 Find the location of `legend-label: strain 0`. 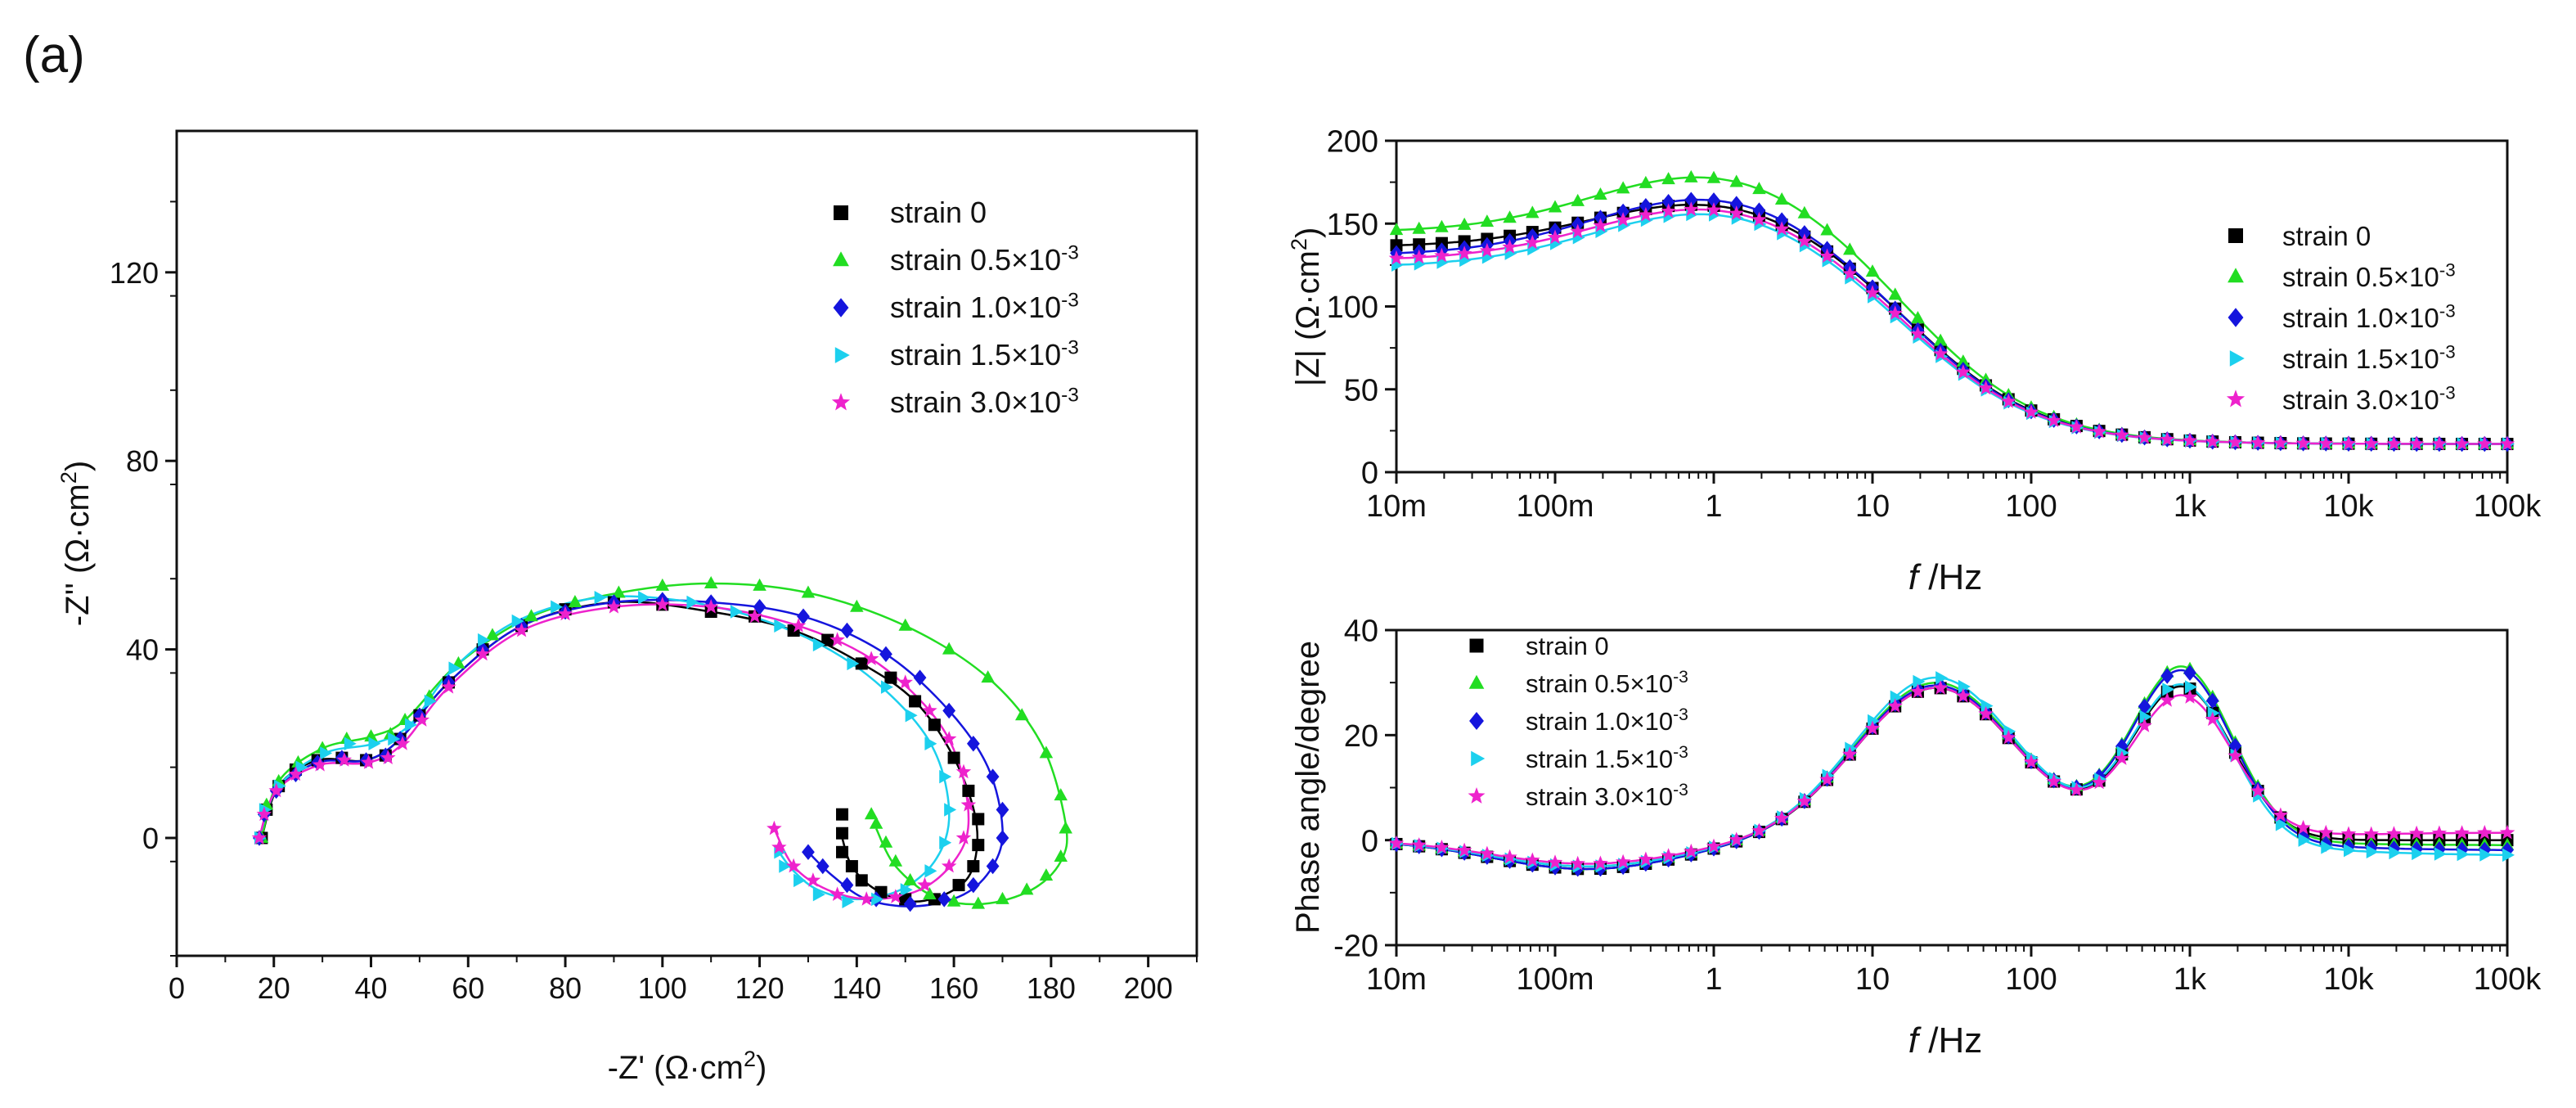

legend-label: strain 0 is located at coordinates (939, 212).